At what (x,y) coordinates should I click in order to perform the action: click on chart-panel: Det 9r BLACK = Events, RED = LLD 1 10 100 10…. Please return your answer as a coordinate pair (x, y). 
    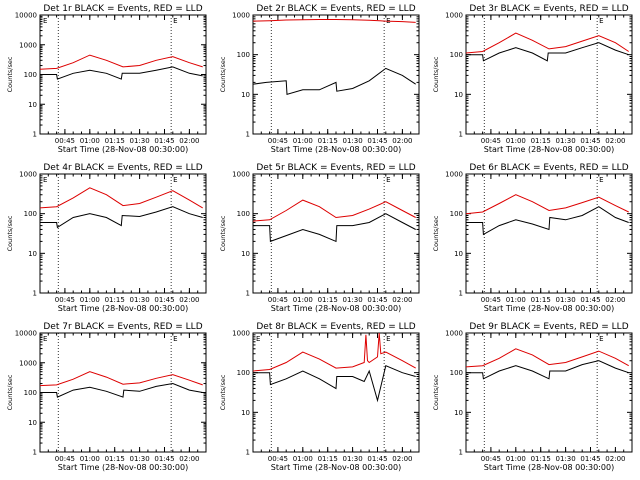
    Looking at the image, I should click on (532, 397).